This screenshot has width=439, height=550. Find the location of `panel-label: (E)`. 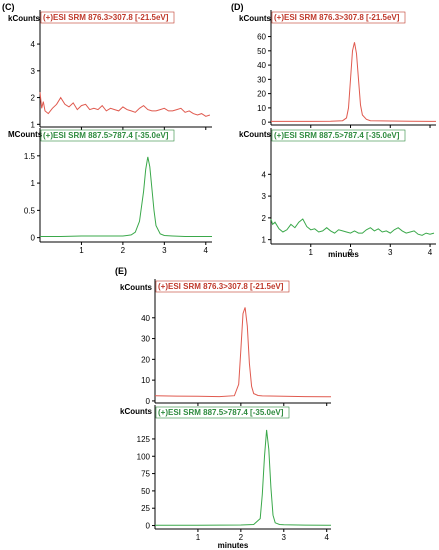

panel-label: (E) is located at coordinates (121, 271).